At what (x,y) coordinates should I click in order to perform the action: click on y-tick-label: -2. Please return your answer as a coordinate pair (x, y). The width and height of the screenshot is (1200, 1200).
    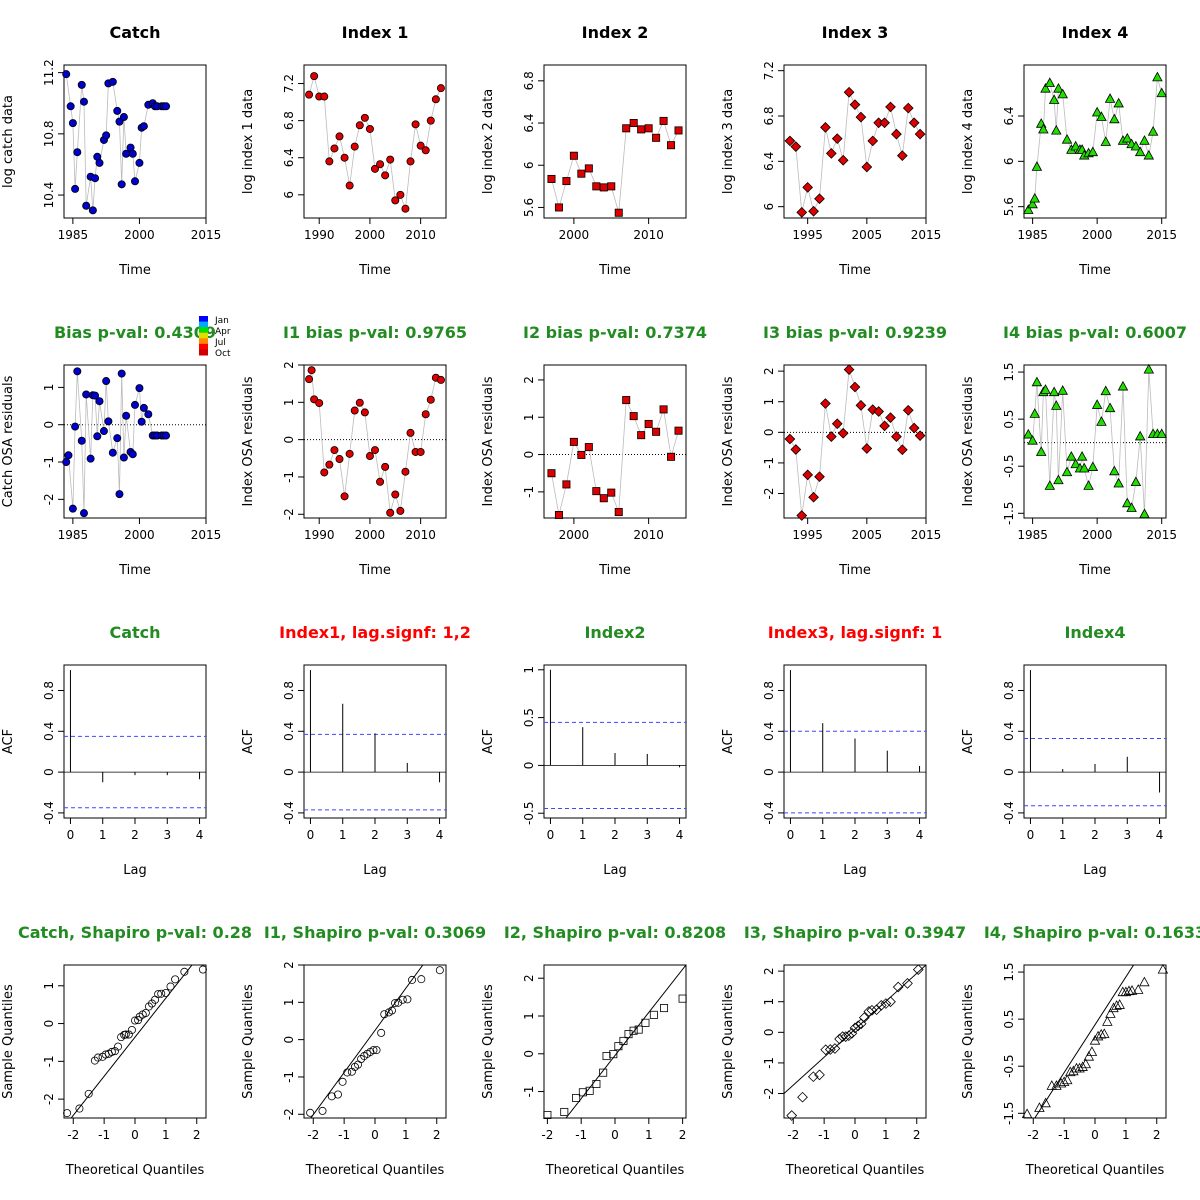
    Looking at the image, I should click on (769, 494).